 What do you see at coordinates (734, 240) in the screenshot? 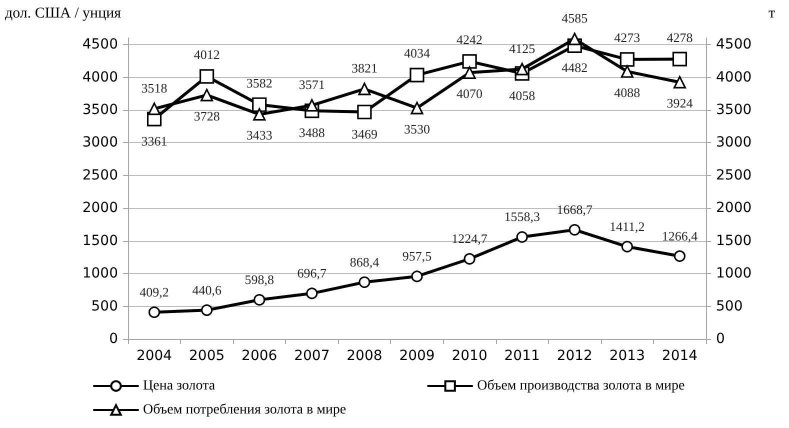
I see `y2-tick-label: 1500` at bounding box center [734, 240].